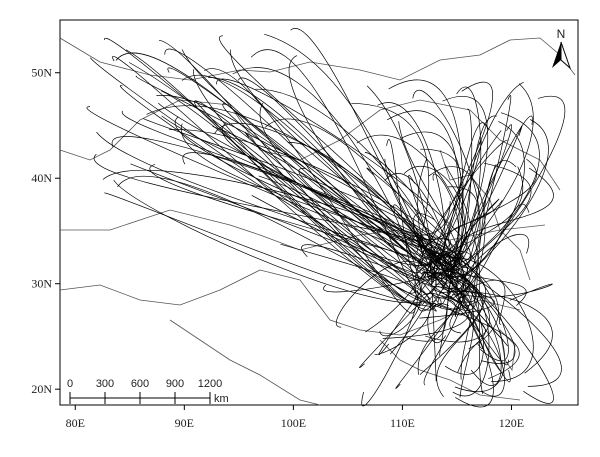 The width and height of the screenshot is (600, 457). I want to click on x-tick-label: 80E, so click(75, 423).